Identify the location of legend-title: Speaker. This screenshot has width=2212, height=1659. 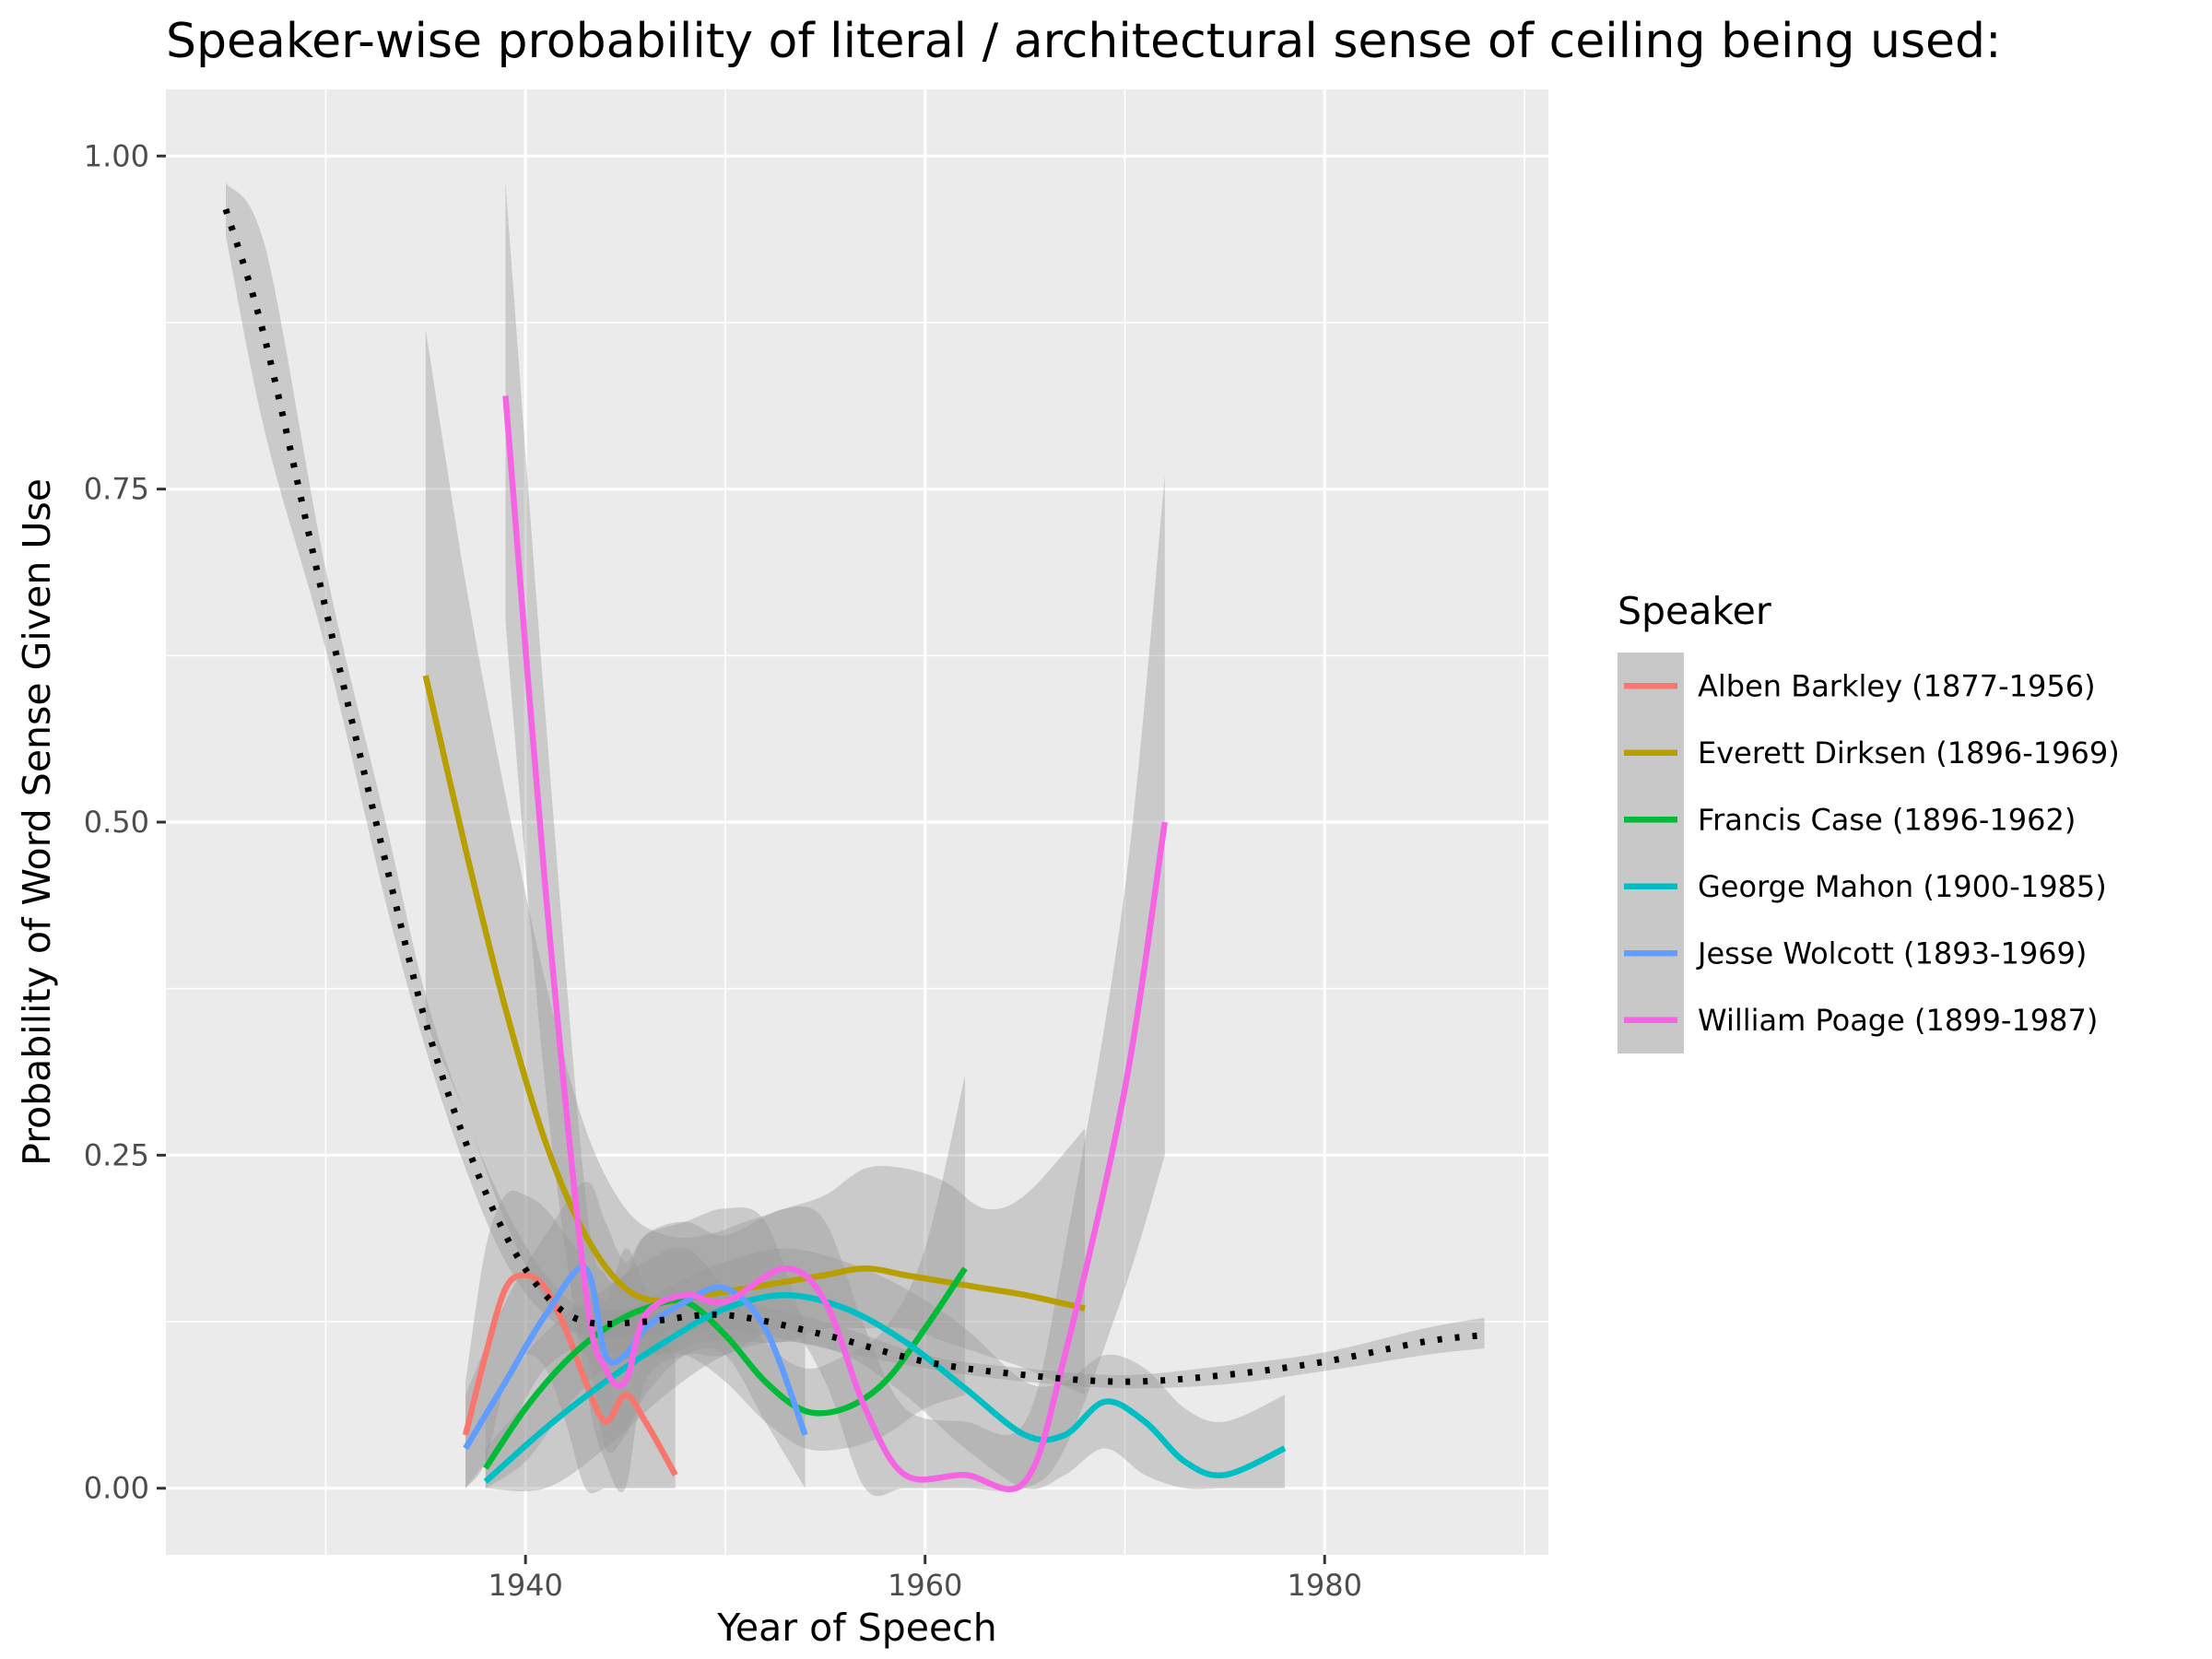
(1694, 611).